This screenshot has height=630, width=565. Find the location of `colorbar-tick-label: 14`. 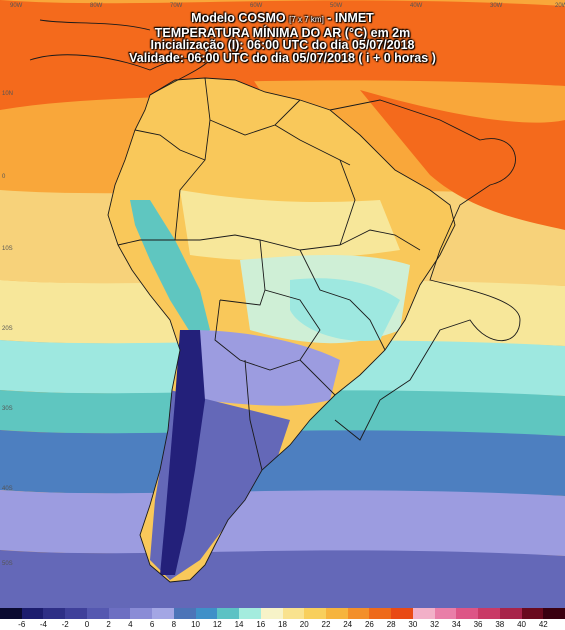

colorbar-tick-label: 14 is located at coordinates (239, 624).